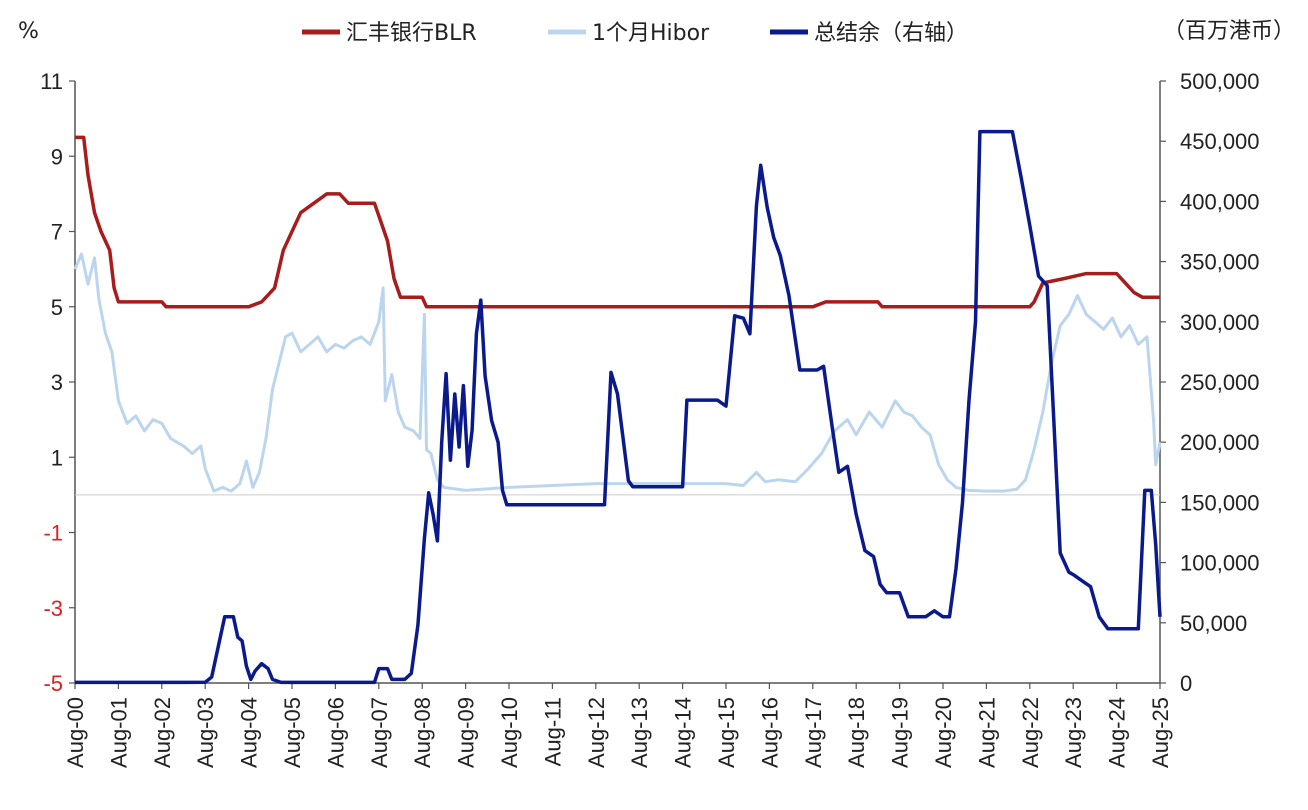 The height and width of the screenshot is (810, 1308). I want to click on x-tick-label: Aug-25, so click(1160, 732).